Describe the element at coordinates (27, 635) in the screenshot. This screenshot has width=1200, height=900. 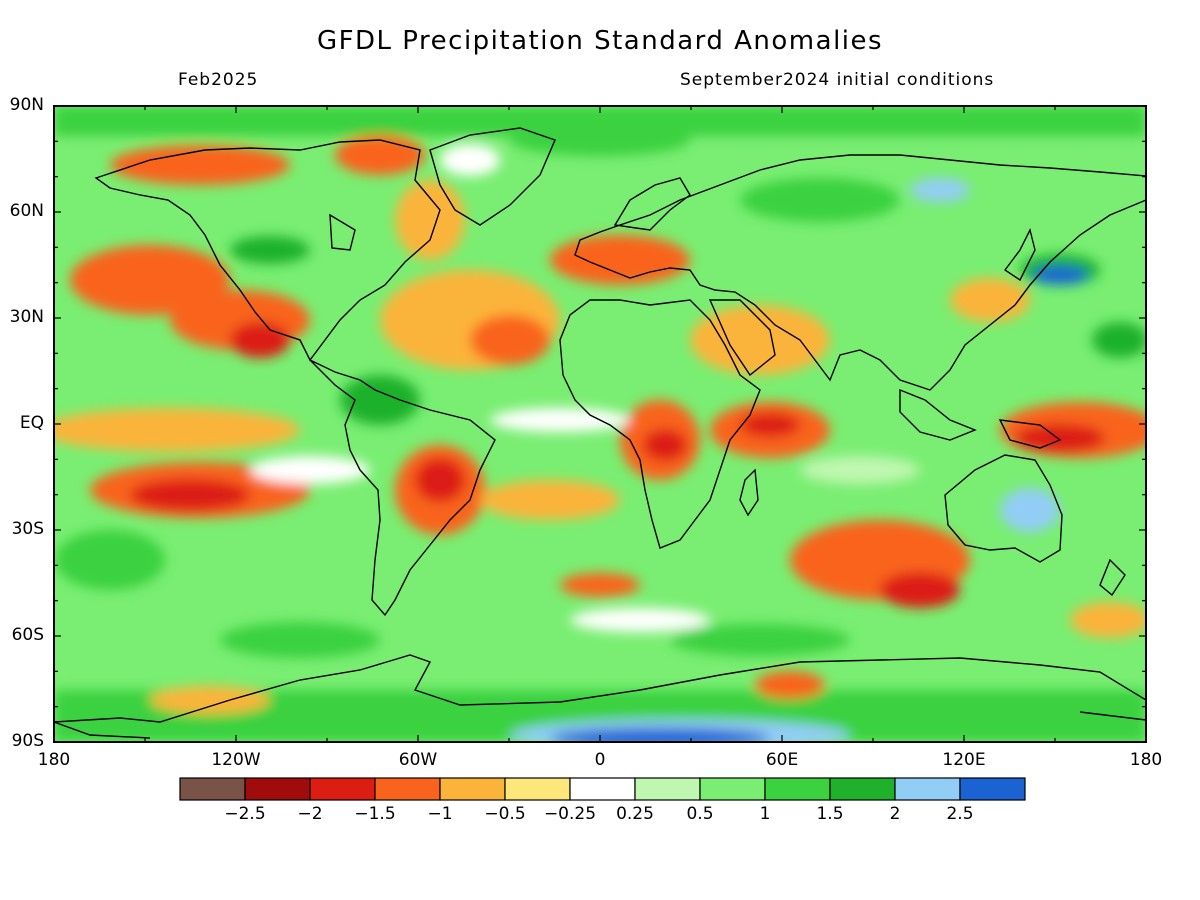
I see `lat-label-60s: 60S` at that location.